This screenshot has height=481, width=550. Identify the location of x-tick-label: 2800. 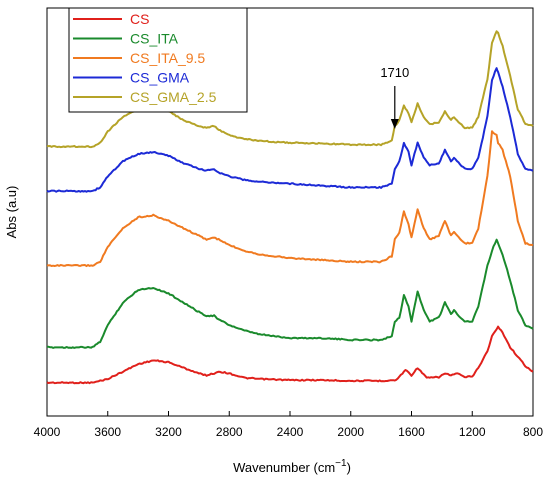
(229, 432).